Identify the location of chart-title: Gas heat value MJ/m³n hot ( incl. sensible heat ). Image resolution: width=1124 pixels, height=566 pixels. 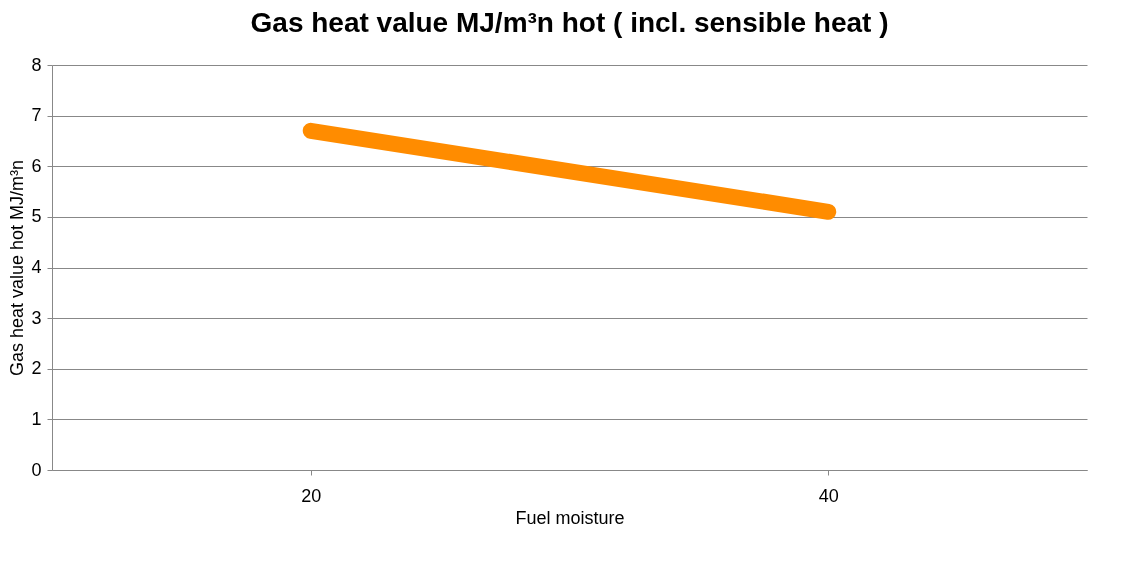
(569, 22).